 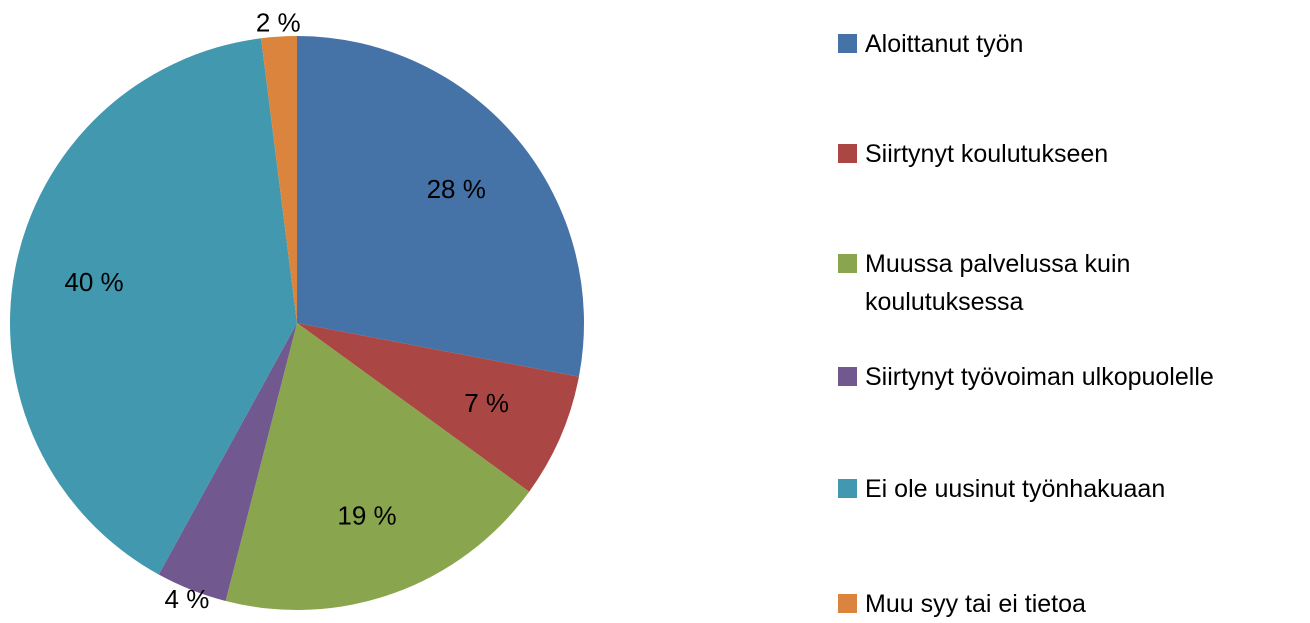 What do you see at coordinates (1036, 44) in the screenshot?
I see `legend-item: Aloittanut työn` at bounding box center [1036, 44].